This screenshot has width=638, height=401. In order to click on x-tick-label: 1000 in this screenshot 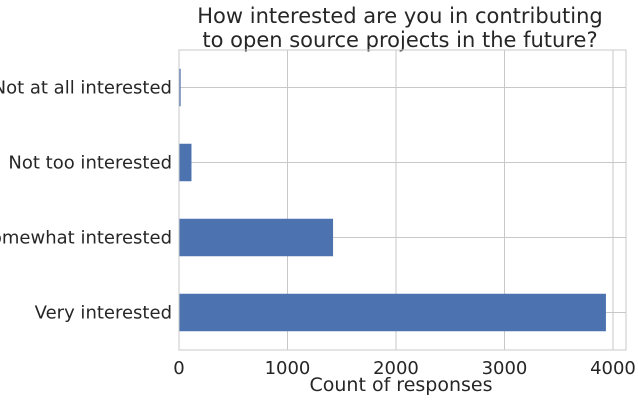, I will do `click(288, 368)`.